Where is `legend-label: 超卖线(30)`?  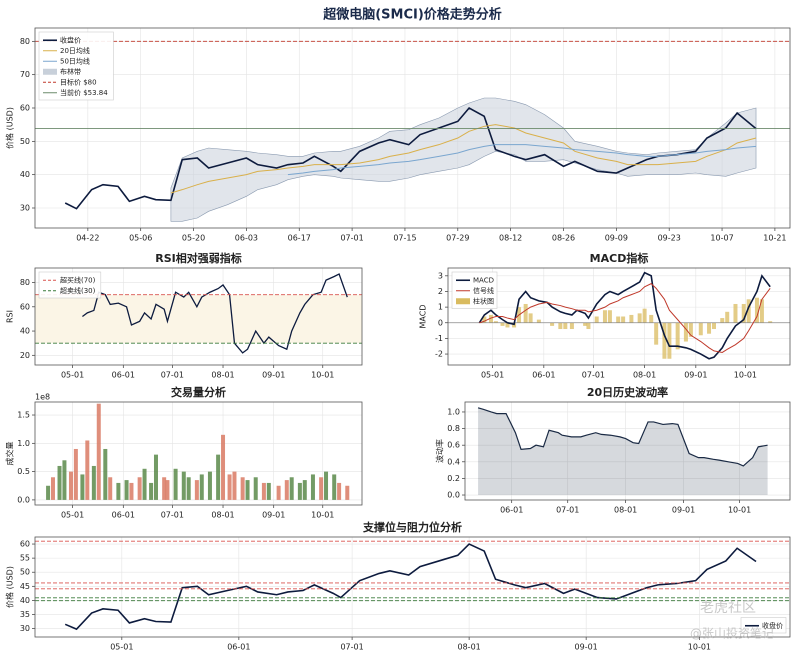 legend-label: 超卖线(30) is located at coordinates (78, 290).